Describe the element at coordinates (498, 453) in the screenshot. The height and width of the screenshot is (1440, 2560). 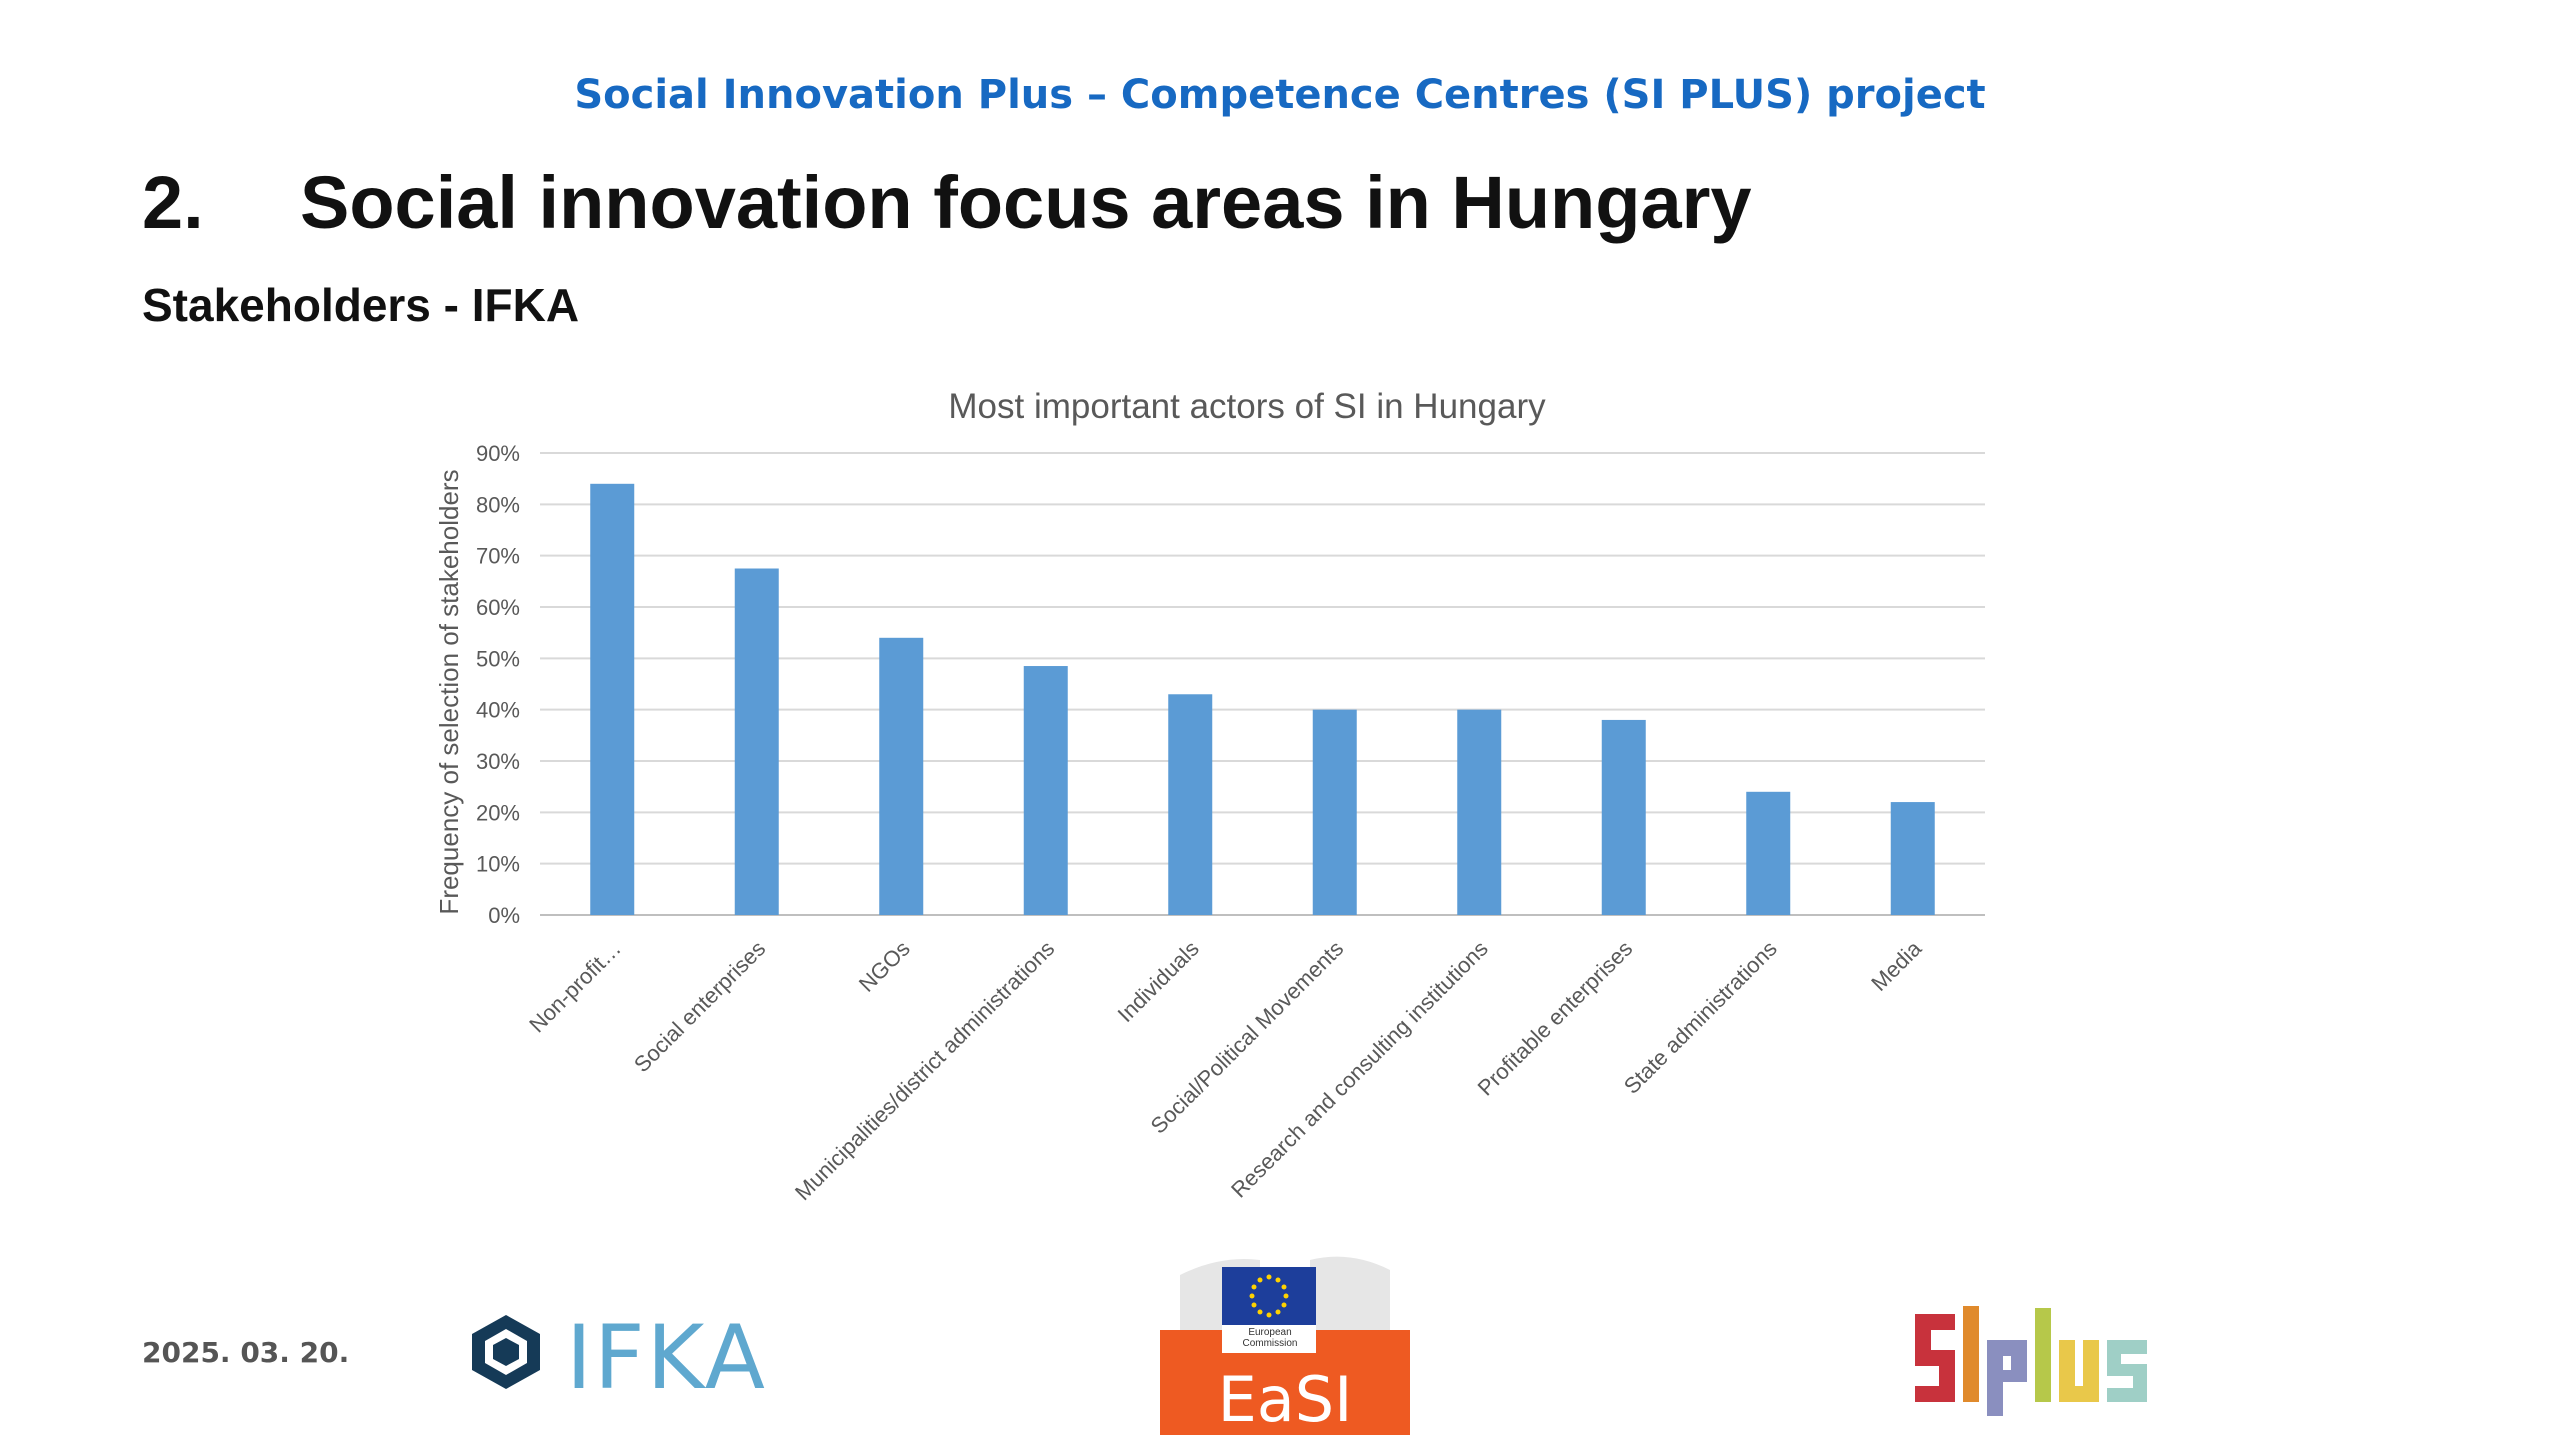
I see `y-tick-label: 90%` at that location.